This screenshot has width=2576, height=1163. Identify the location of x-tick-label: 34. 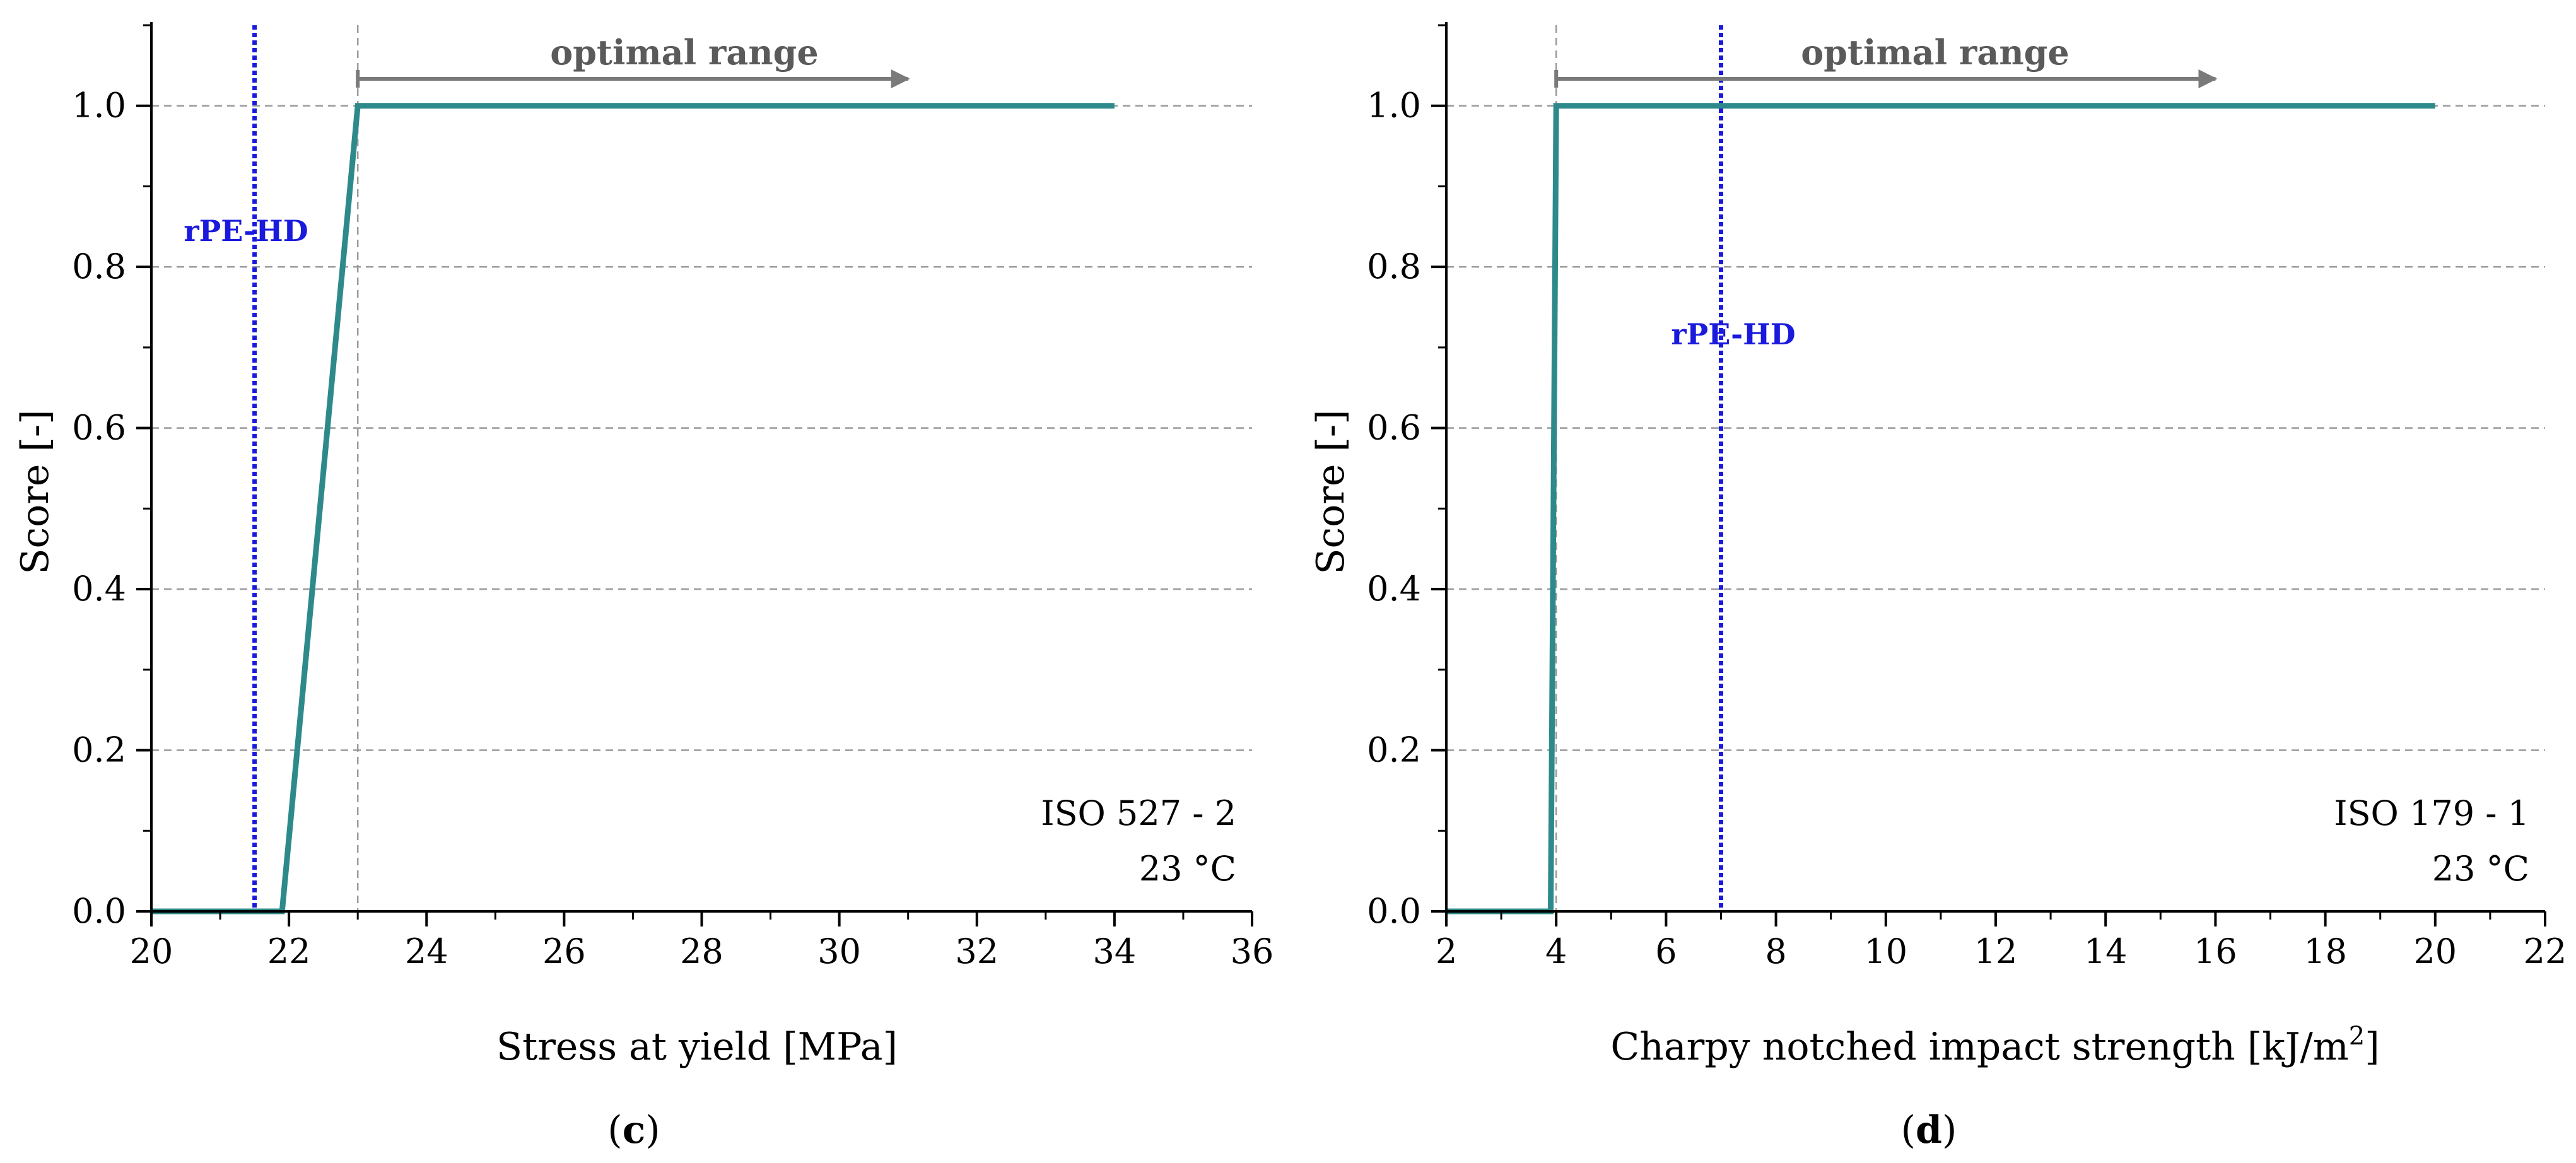
(1115, 952).